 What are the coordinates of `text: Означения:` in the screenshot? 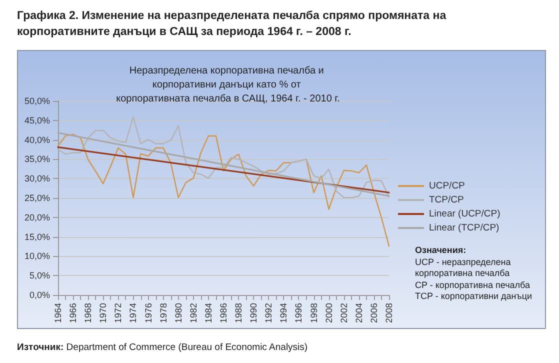 It's located at (441, 250).